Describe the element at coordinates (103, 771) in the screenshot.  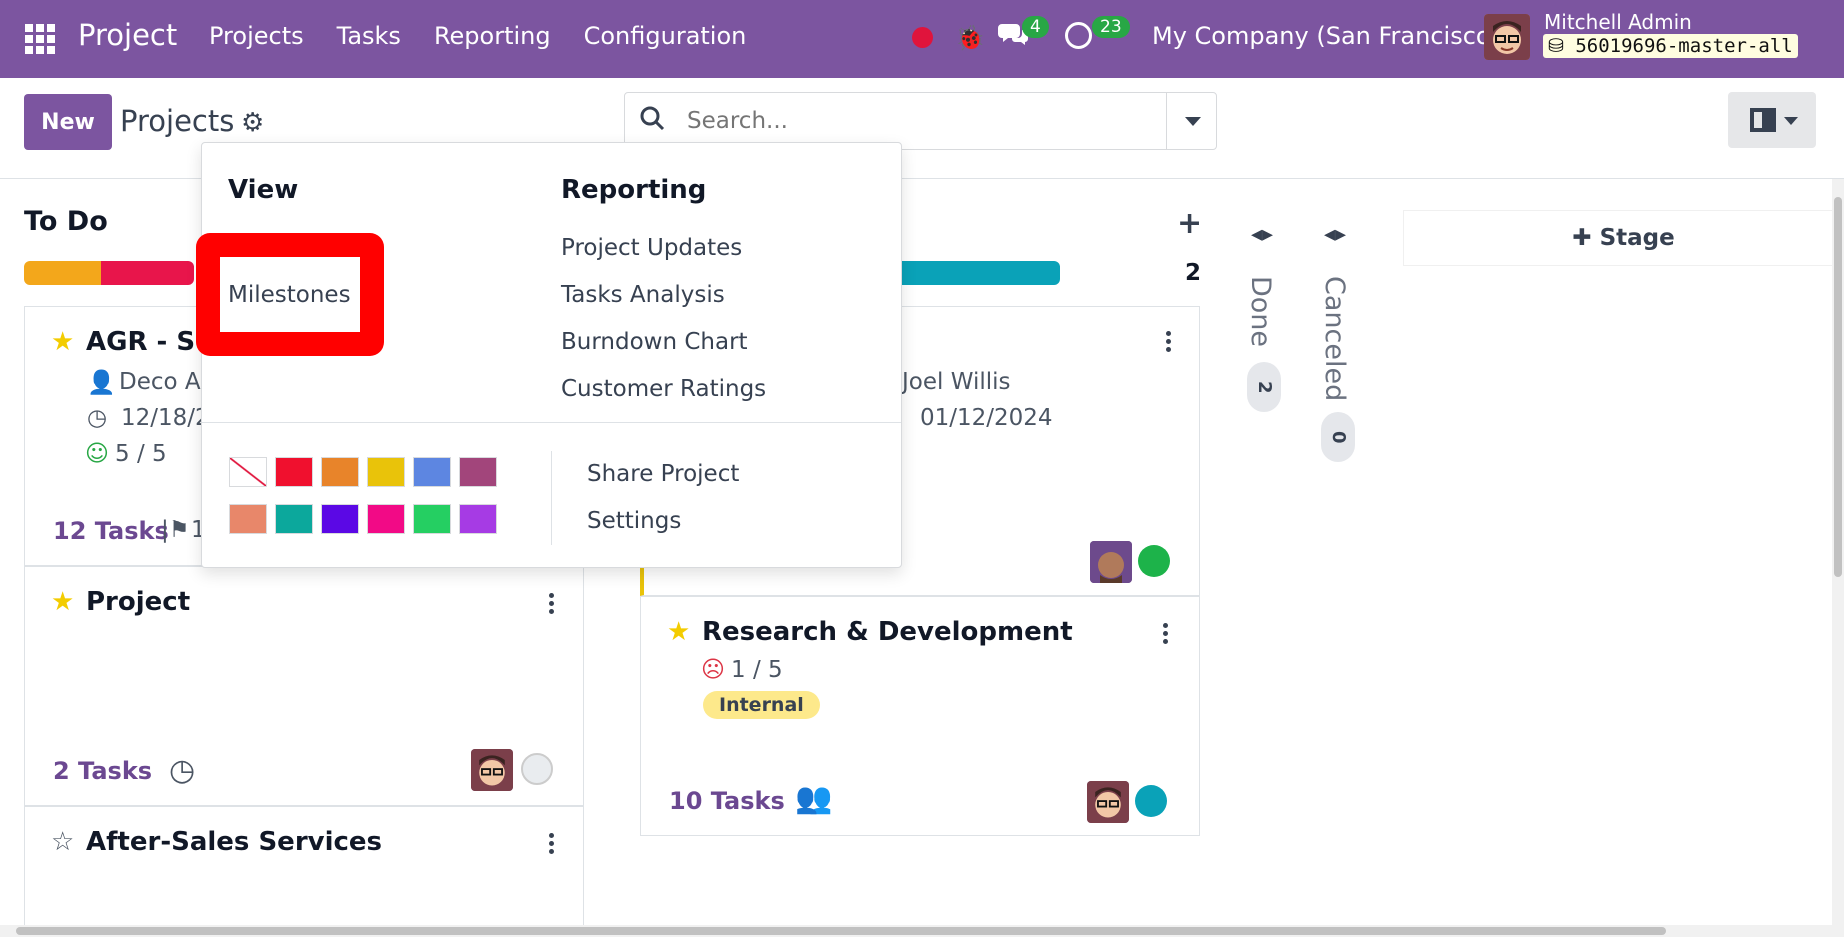
I see `card-tasks-link: 2 Tasks` at that location.